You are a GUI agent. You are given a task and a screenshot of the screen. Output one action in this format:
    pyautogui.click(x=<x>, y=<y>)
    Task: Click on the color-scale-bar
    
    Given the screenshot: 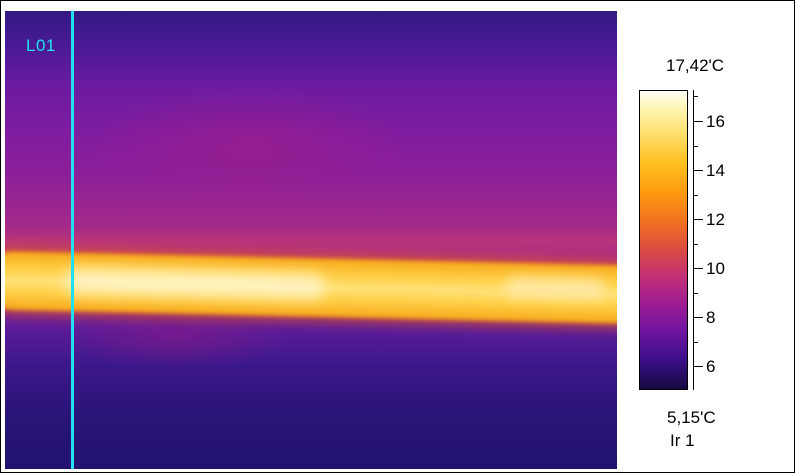 What is the action you would take?
    pyautogui.click(x=663, y=240)
    